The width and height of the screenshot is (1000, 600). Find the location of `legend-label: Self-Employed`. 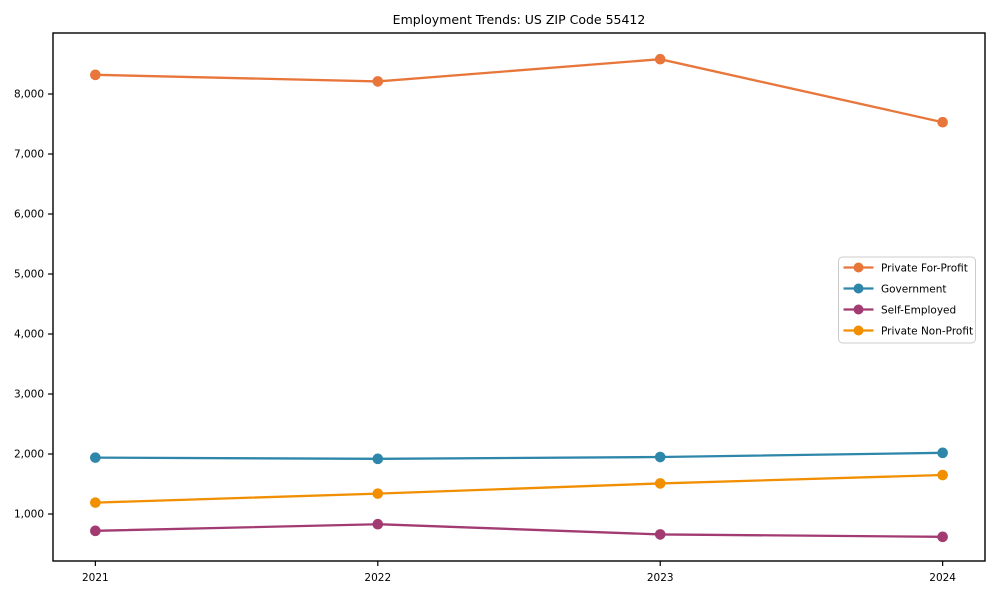

legend-label: Self-Employed is located at coordinates (918, 310).